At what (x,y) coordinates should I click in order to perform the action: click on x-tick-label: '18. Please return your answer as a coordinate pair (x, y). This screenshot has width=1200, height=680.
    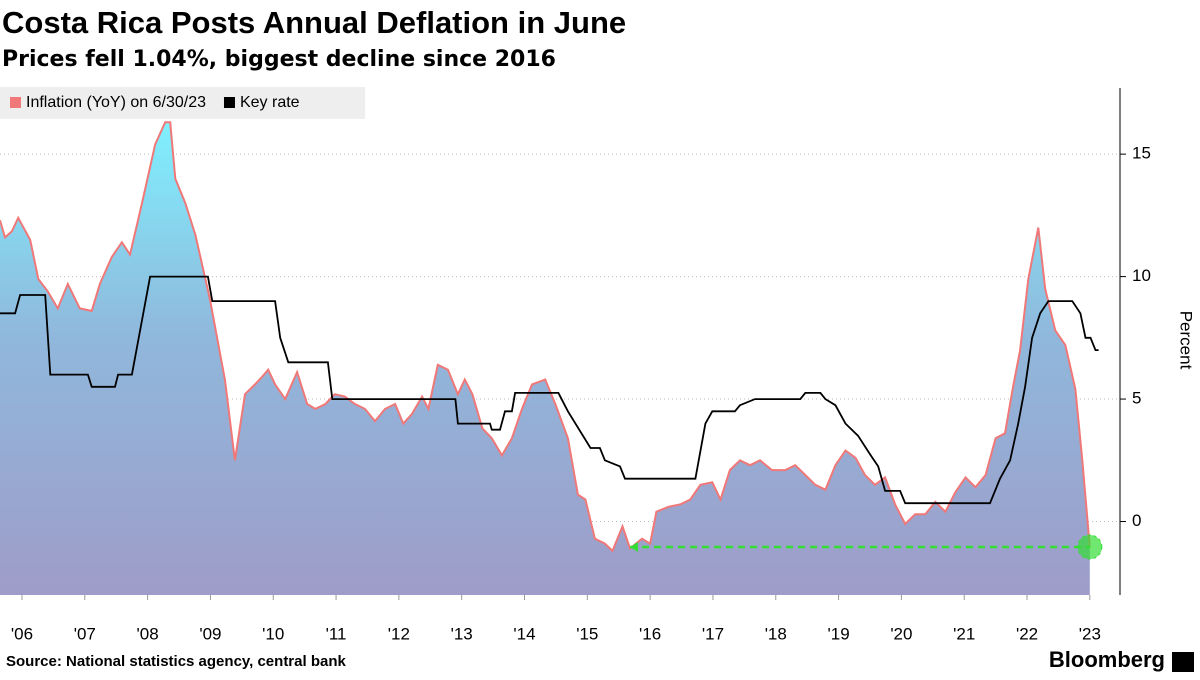
    Looking at the image, I should click on (776, 633).